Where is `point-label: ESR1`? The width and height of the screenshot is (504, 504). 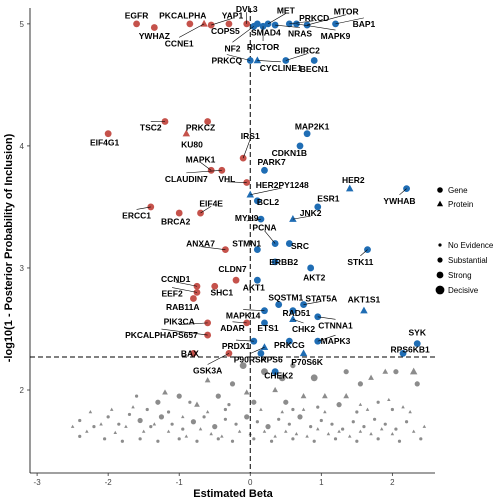
point-label: ESR1 is located at coordinates (328, 198).